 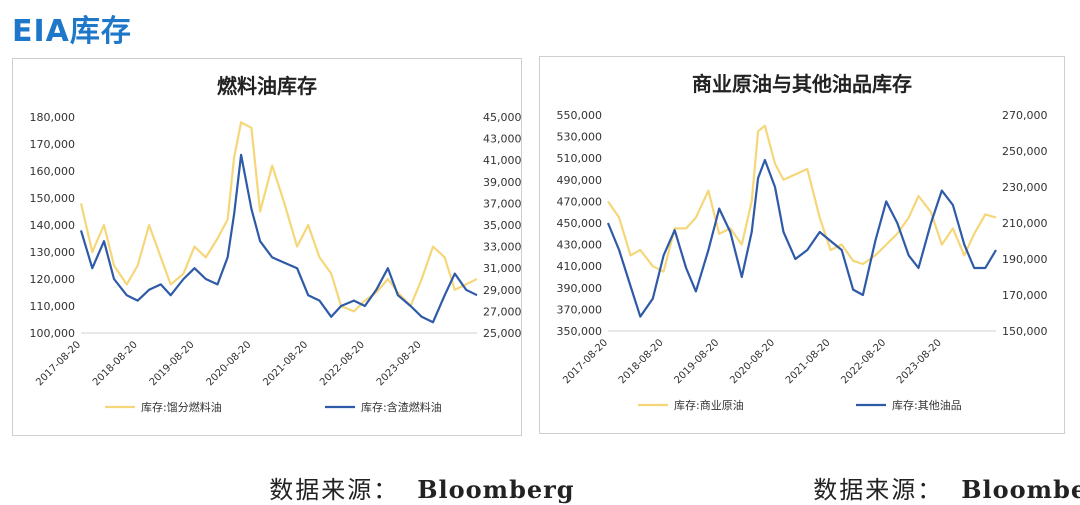 What do you see at coordinates (502, 139) in the screenshot?
I see `y-right-tick-label: 43,000` at bounding box center [502, 139].